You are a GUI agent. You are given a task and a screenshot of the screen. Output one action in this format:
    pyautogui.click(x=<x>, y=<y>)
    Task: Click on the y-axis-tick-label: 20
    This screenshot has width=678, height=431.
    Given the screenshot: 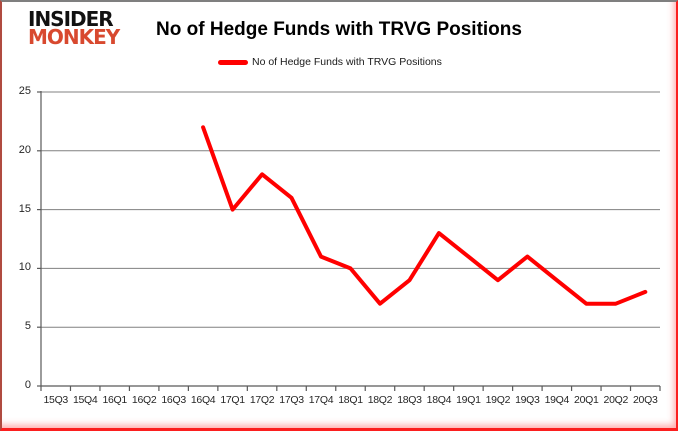 What is the action you would take?
    pyautogui.click(x=24, y=149)
    